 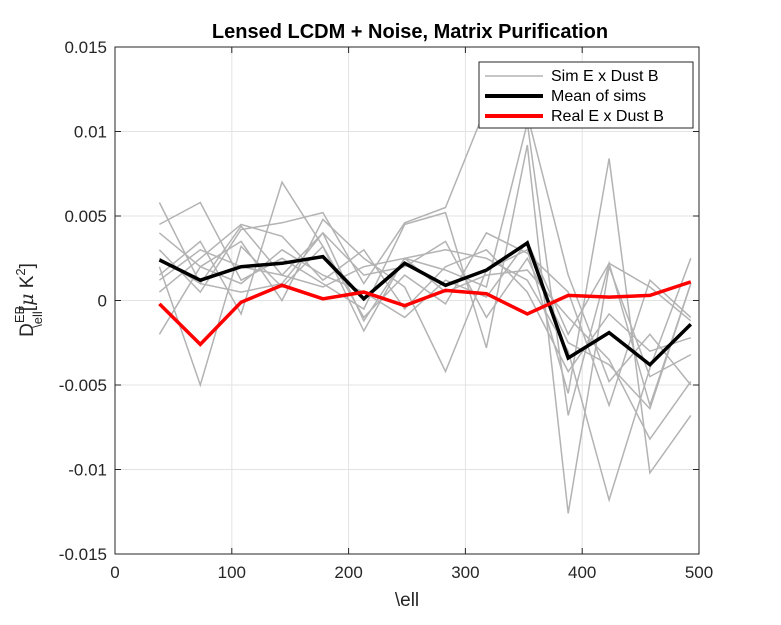 What do you see at coordinates (27, 284) in the screenshot?
I see `y-label-unit-k: K` at bounding box center [27, 284].